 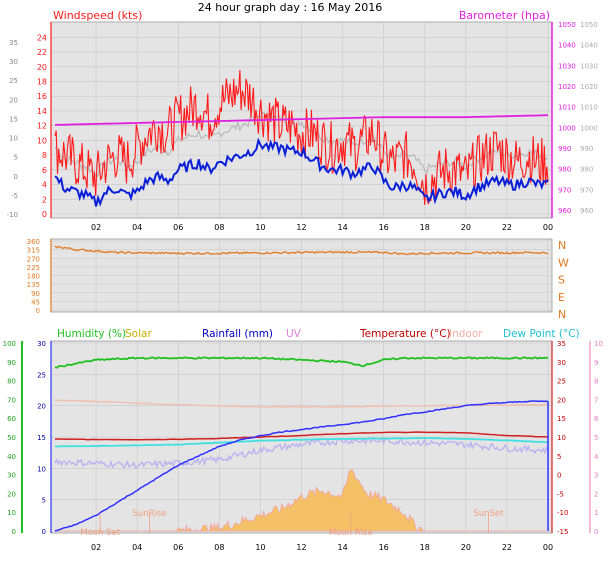 What do you see at coordinates (12, 215) in the screenshot?
I see `wind-left-outer-tick-label: -10` at bounding box center [12, 215].